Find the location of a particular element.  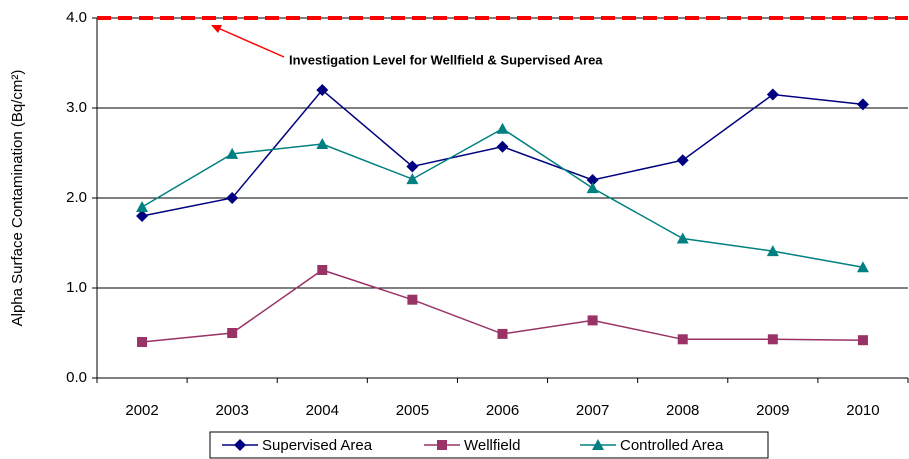

legend-label: Supervised Area is located at coordinates (317, 445).